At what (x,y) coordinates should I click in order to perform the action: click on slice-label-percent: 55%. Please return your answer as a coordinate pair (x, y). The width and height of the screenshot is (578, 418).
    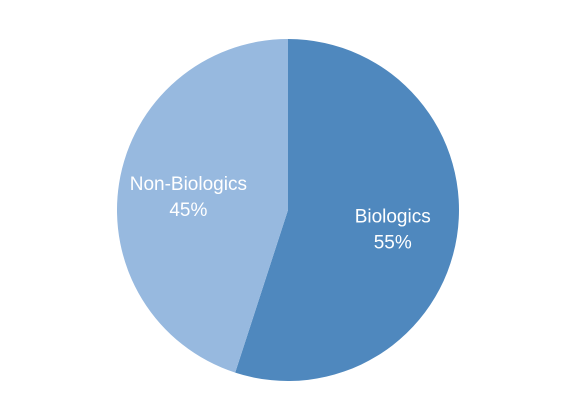
    Looking at the image, I should click on (393, 243).